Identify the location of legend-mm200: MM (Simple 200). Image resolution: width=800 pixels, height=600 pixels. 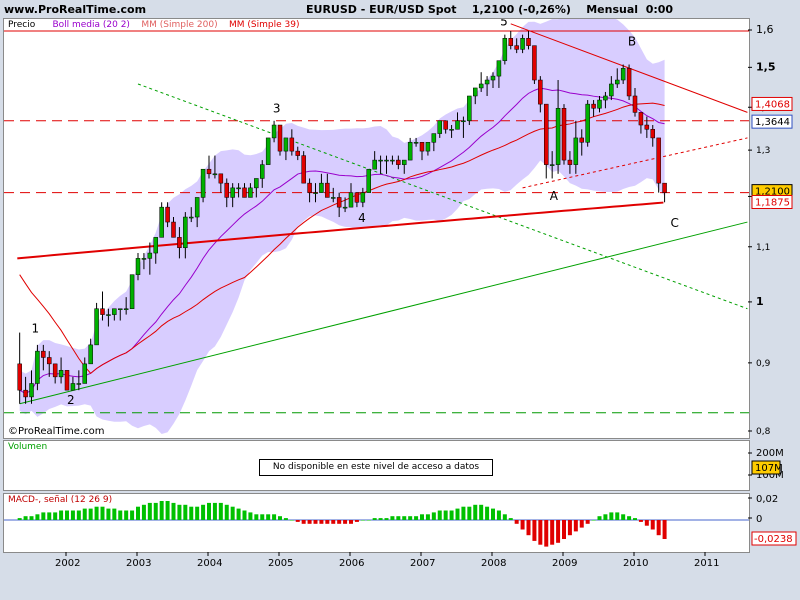
(179, 25).